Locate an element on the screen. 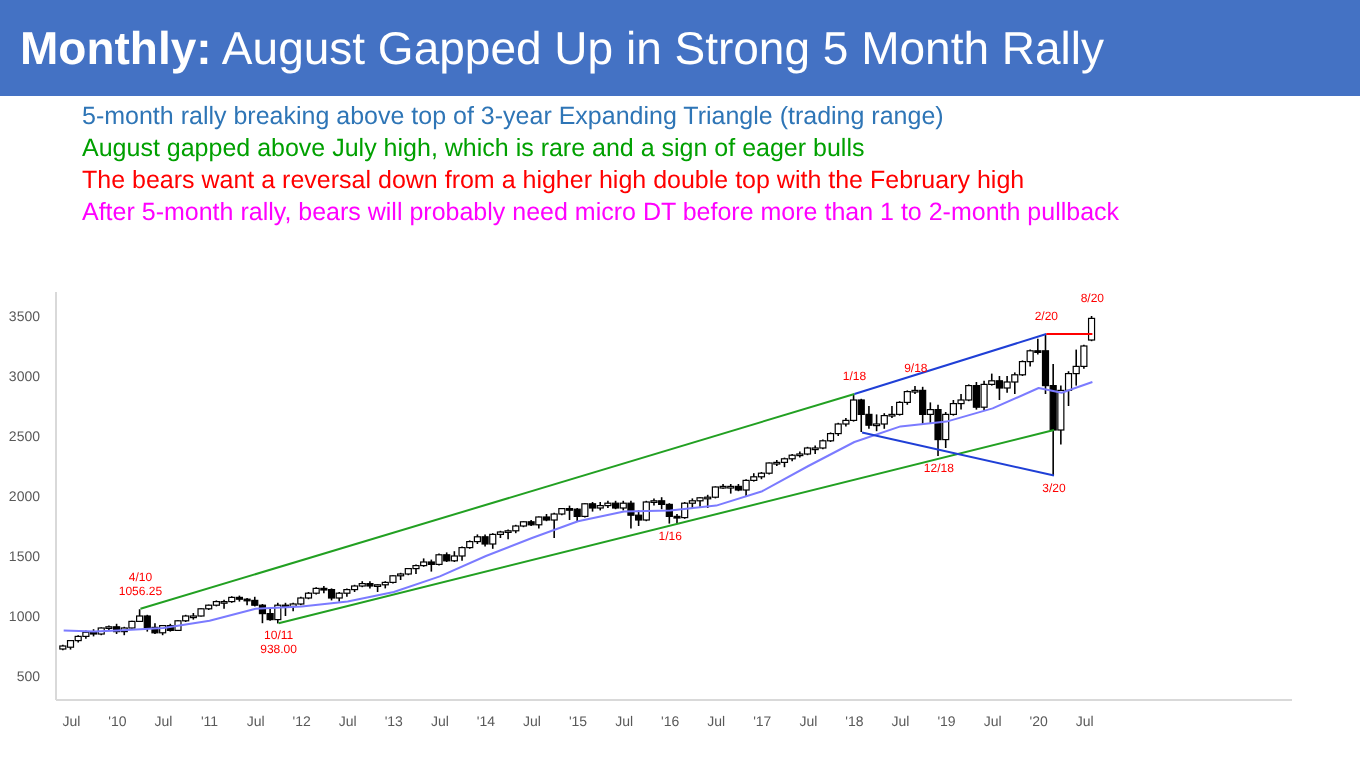 The image size is (1360, 766). text: 5-month rally breaking above top of 3-year Expanding Triangle (trading range) is located at coordinates (514, 116).